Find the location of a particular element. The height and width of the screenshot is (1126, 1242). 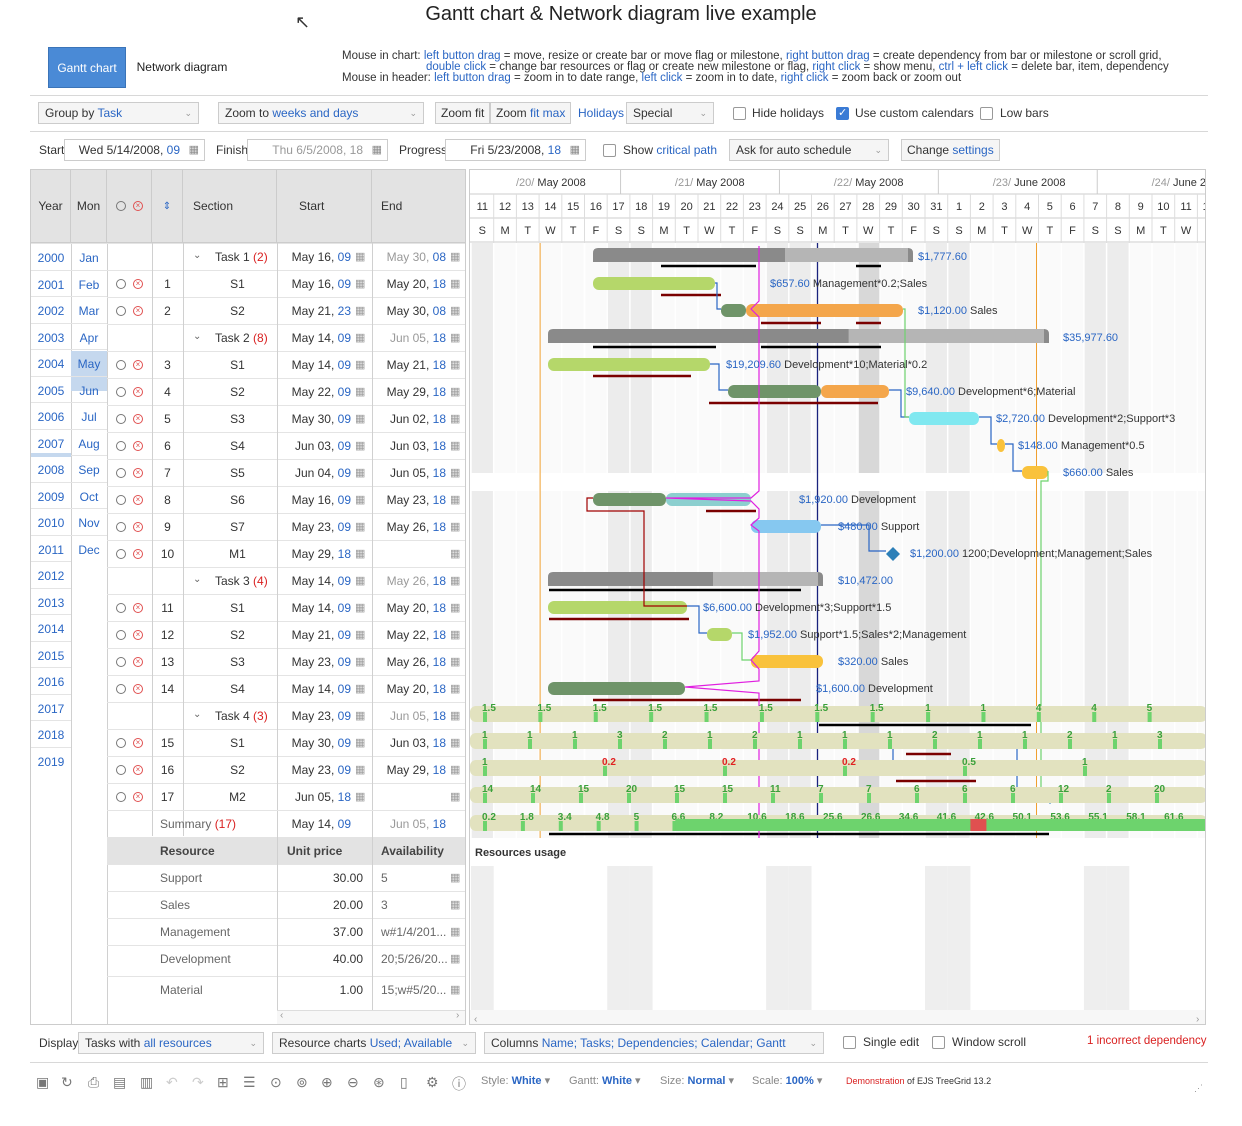

day-header: 6 is located at coordinates (1072, 207).